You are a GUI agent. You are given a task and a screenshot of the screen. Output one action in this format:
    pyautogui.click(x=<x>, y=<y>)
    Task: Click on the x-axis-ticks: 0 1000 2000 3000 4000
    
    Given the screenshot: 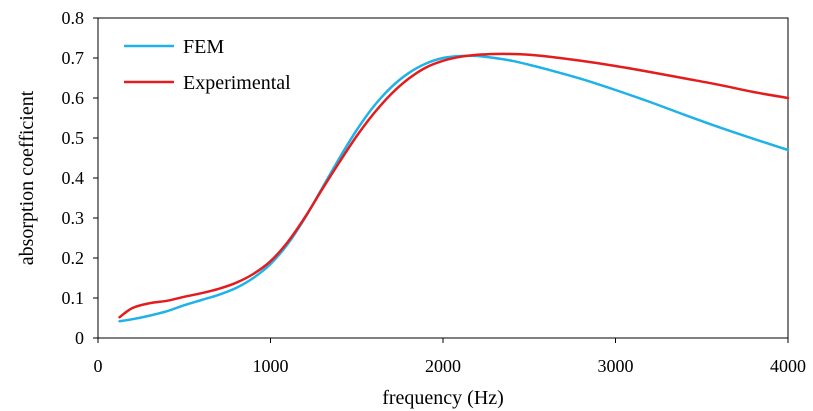 What is the action you would take?
    pyautogui.click(x=450, y=357)
    